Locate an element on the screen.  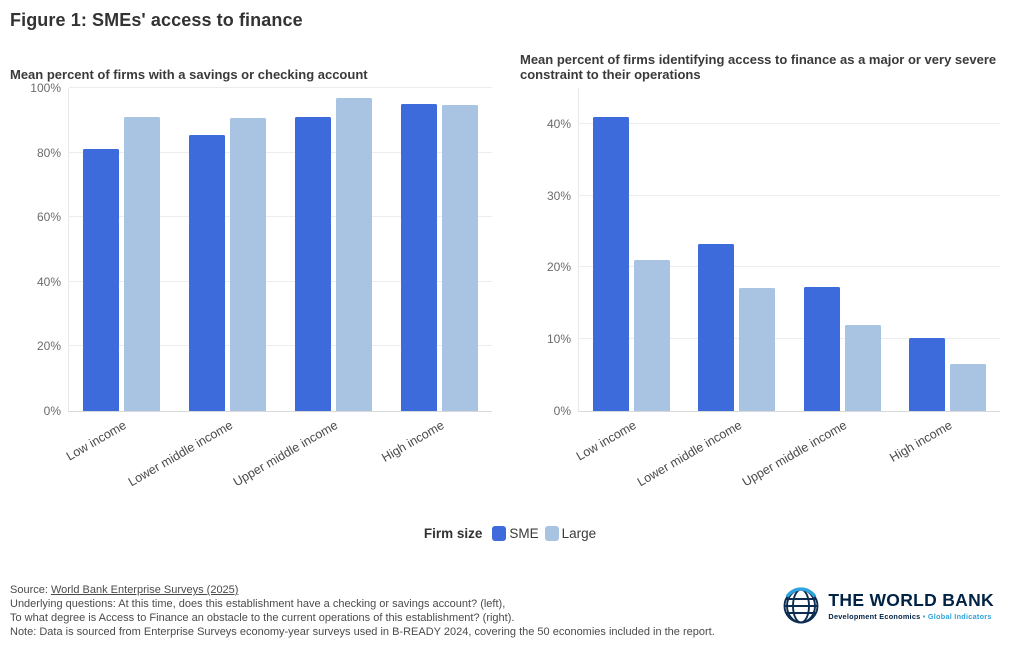
legend-label-sme: SME is located at coordinates (524, 533).